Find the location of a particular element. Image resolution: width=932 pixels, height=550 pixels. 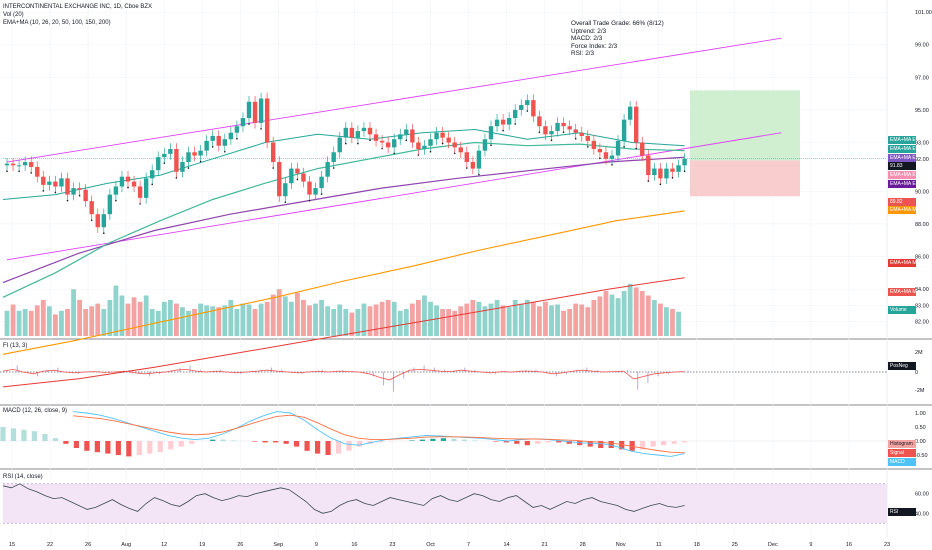

price-axis-tick: 82.00 is located at coordinates (922, 323).